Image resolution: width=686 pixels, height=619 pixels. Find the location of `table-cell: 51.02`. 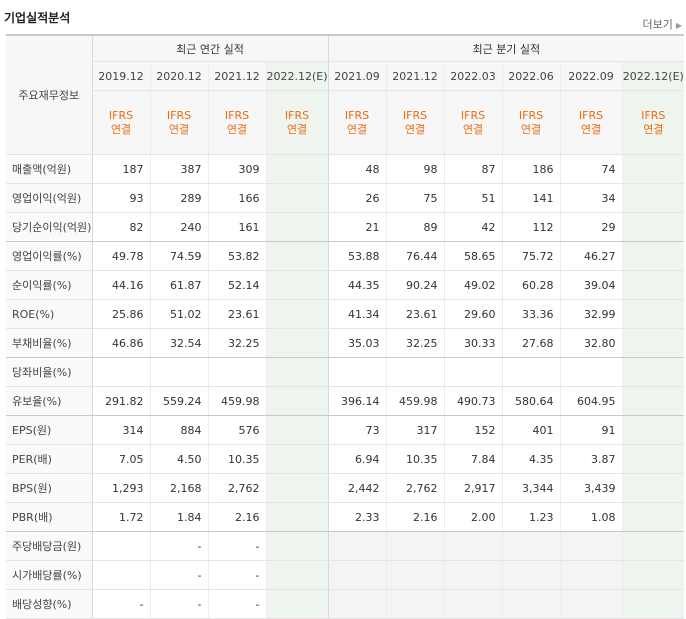

table-cell: 51.02 is located at coordinates (178, 314).